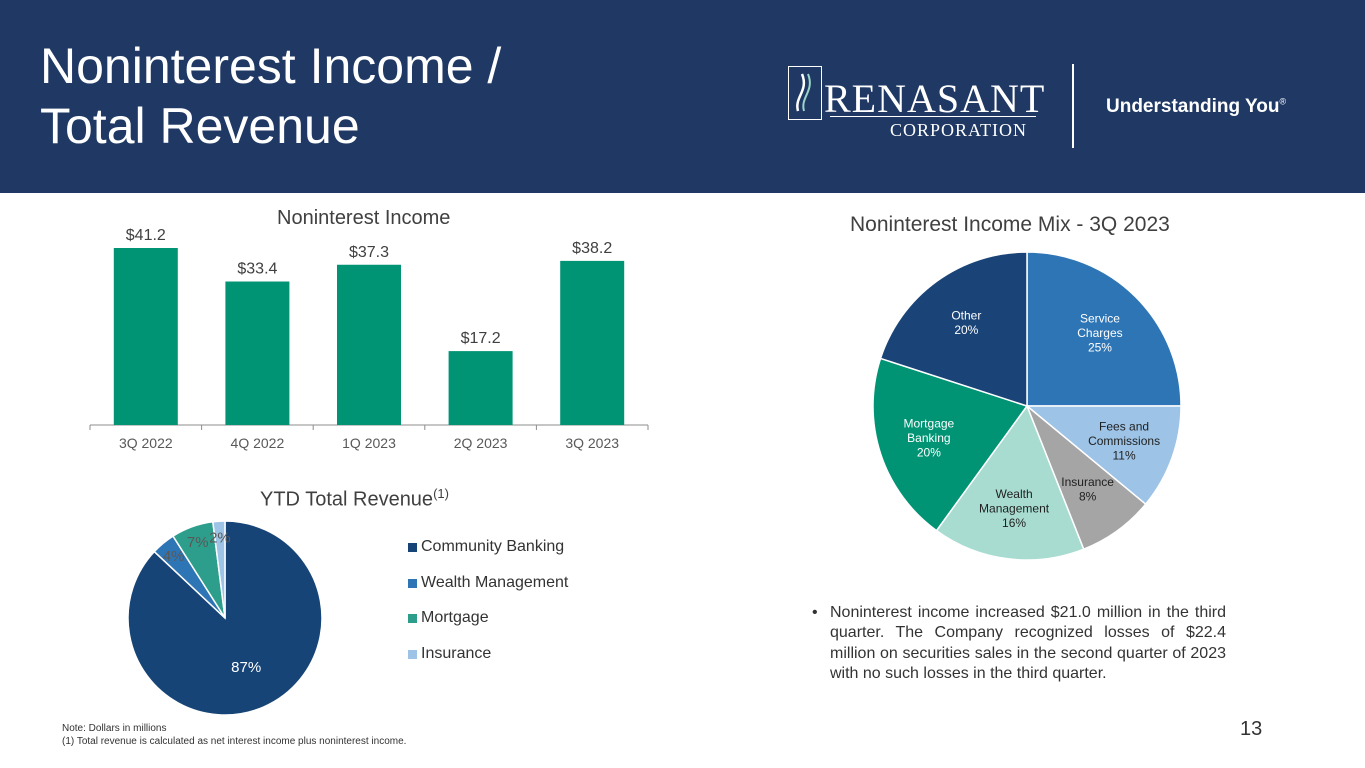  I want to click on pie-slice-label: Wealth, so click(1013, 494).